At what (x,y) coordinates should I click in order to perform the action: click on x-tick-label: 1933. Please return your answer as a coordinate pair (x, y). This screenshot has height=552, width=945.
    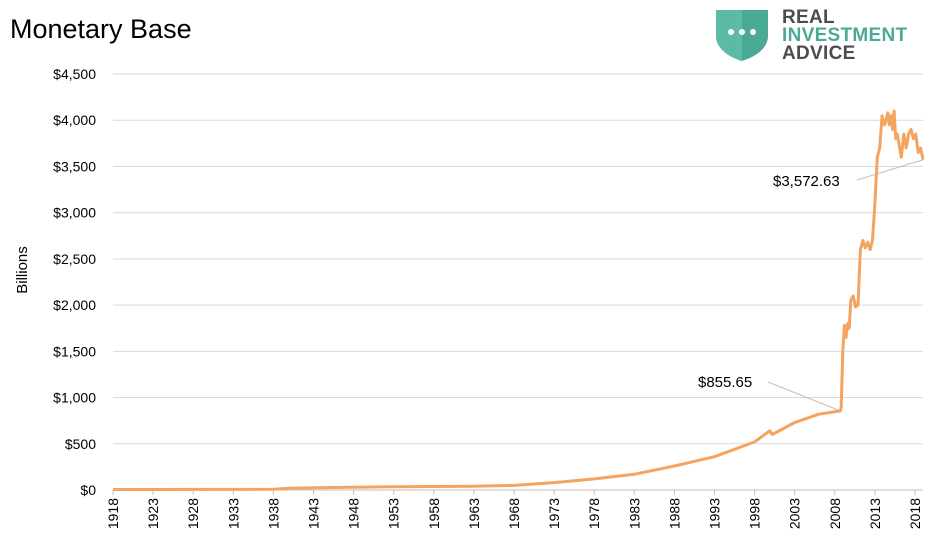
    Looking at the image, I should click on (233, 513).